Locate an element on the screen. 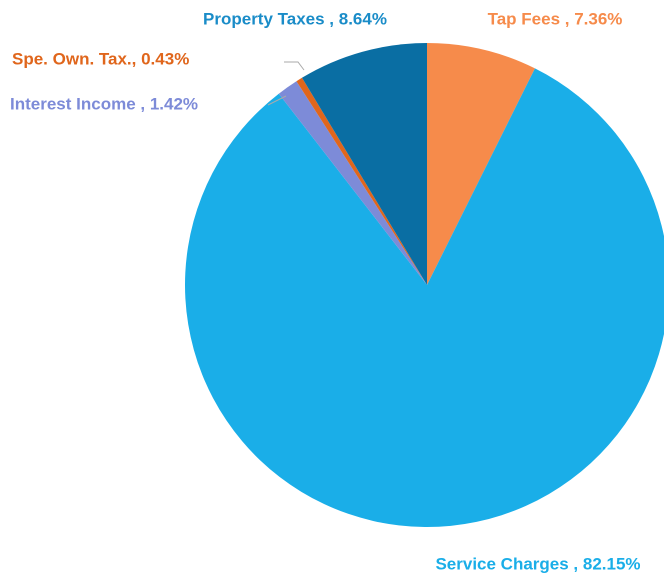 The height and width of the screenshot is (579, 664). data-label: Property Taxes , 8.64% is located at coordinates (295, 18).